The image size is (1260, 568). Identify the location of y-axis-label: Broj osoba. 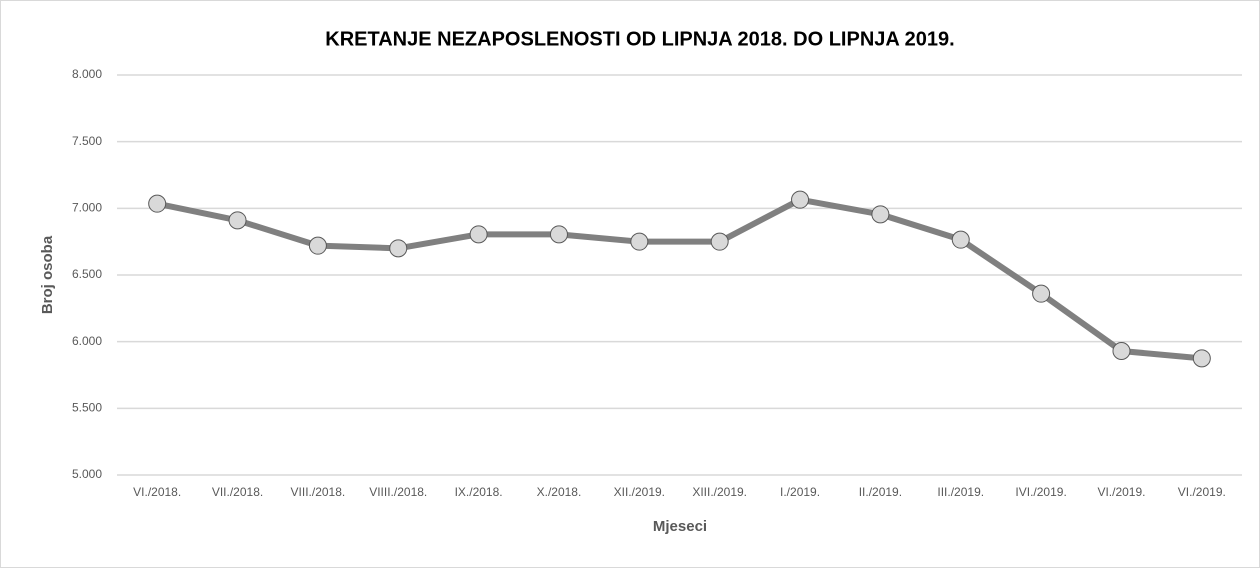
(47, 274).